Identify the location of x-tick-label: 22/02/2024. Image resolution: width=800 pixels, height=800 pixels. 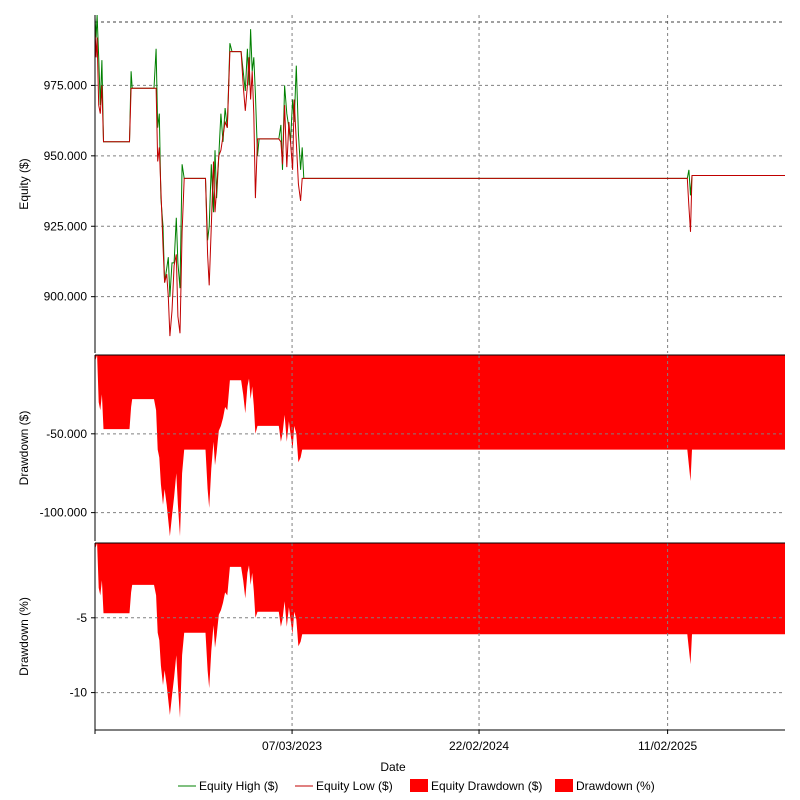
(479, 746).